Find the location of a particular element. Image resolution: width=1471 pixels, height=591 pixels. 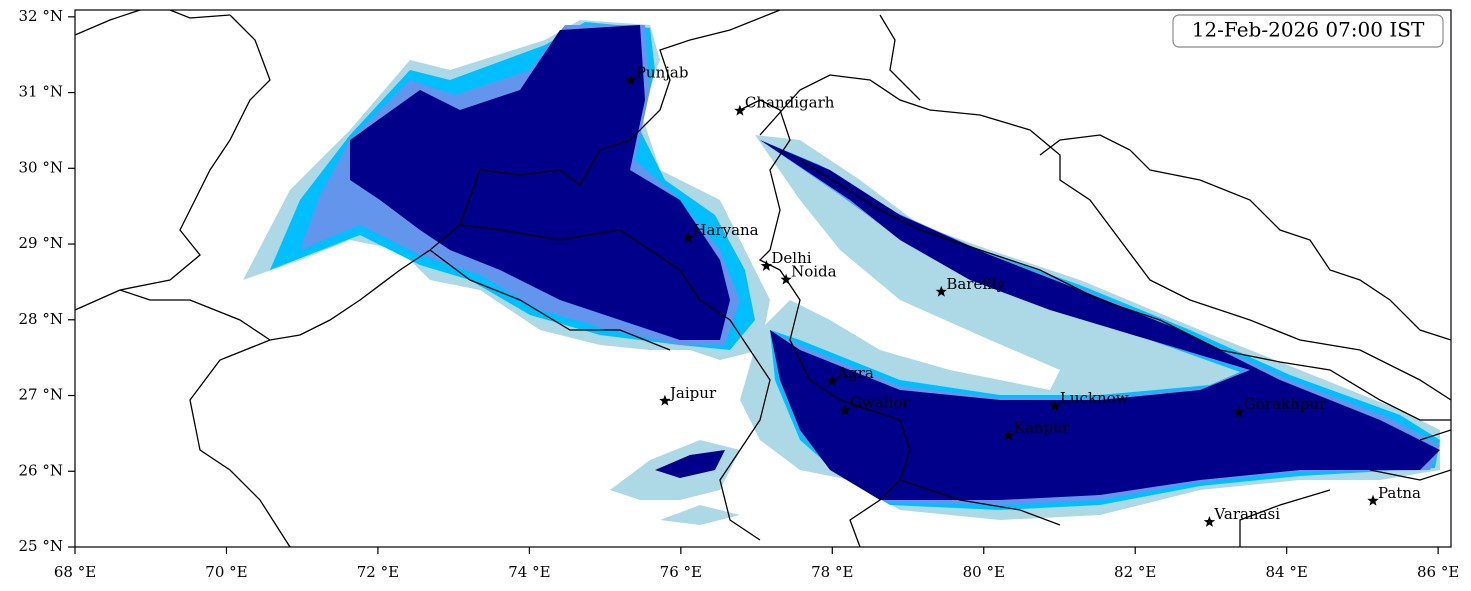

timestamp-box is located at coordinates (1308, 31).